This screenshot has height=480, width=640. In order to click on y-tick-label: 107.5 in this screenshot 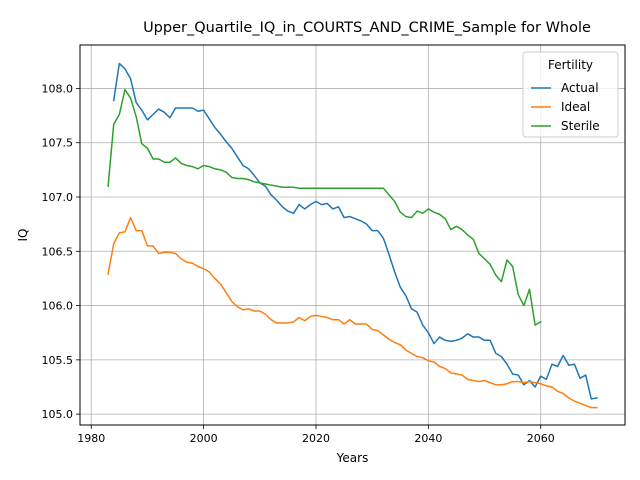, I will do `click(58, 143)`.